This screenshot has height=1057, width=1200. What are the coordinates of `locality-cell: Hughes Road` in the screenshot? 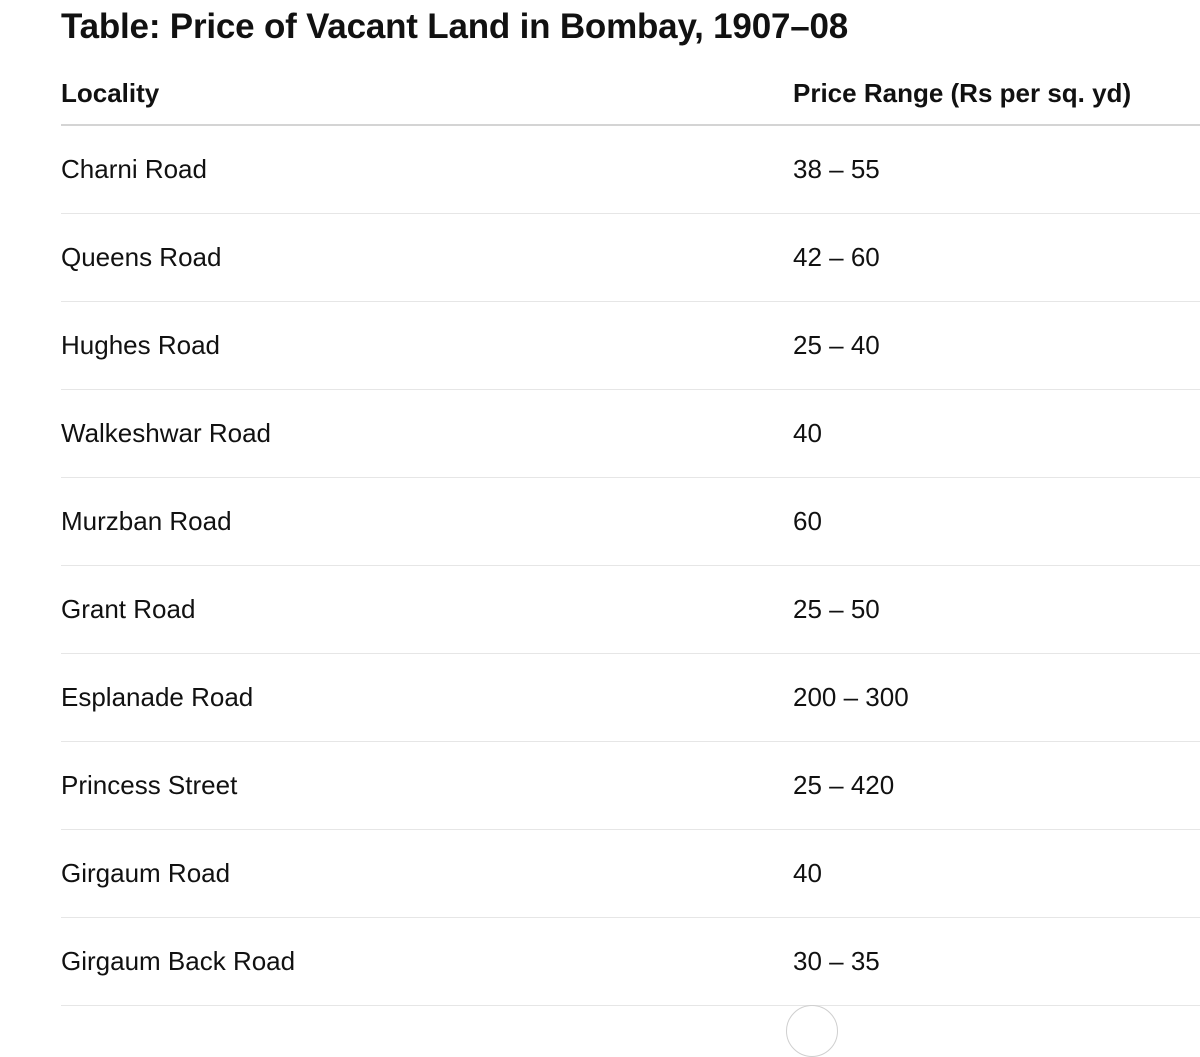 It's located at (140, 345).